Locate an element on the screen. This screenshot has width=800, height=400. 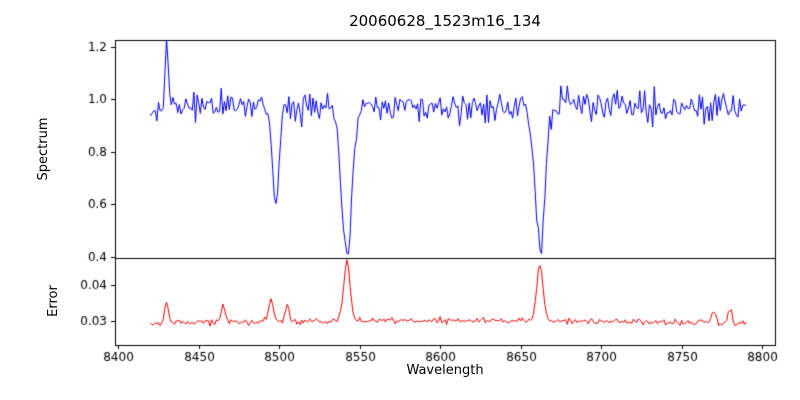
error-y-axis-label: Error is located at coordinates (53, 301).